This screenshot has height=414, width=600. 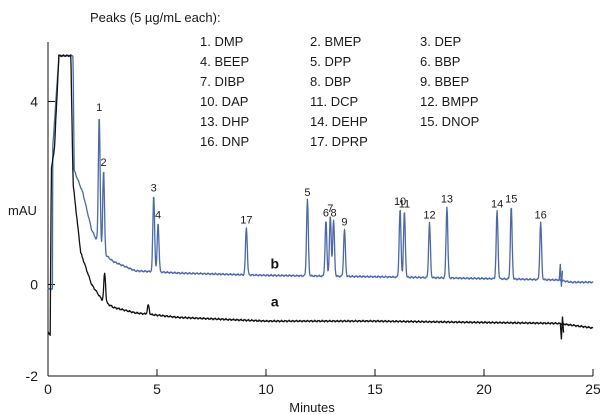 I want to click on legend-entry: 16. DNP, so click(x=224, y=141).